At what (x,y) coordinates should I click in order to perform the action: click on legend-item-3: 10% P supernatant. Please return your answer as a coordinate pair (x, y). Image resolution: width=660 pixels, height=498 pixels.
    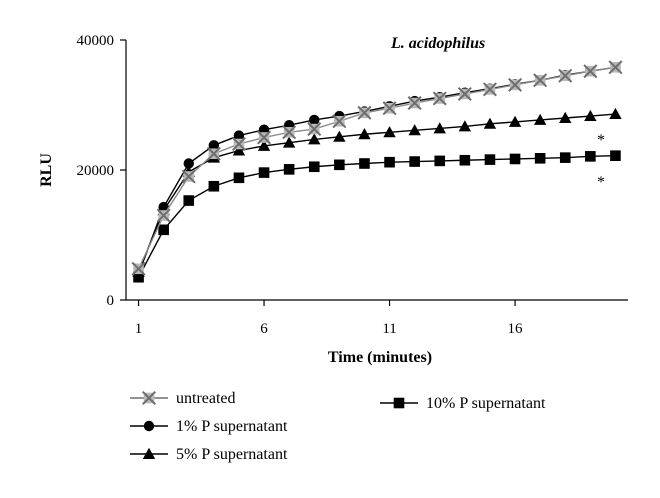
    Looking at the image, I should click on (463, 403).